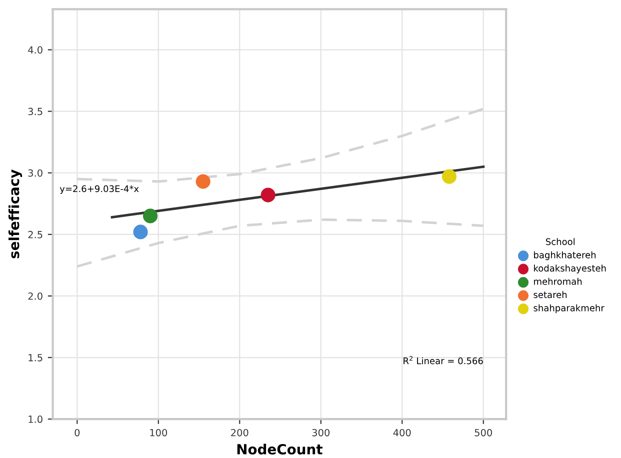  I want to click on y-tick-label: 2.5, so click(35, 234).